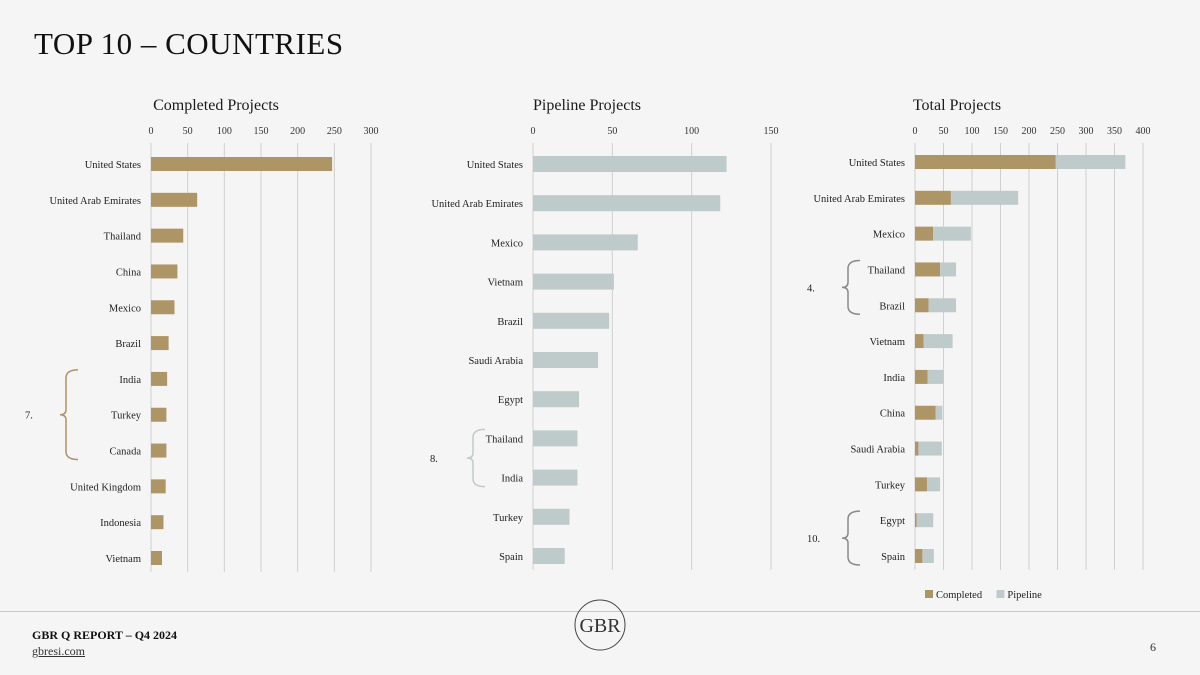 The height and width of the screenshot is (675, 1200). I want to click on category-label-canada: Canada, so click(126, 452).